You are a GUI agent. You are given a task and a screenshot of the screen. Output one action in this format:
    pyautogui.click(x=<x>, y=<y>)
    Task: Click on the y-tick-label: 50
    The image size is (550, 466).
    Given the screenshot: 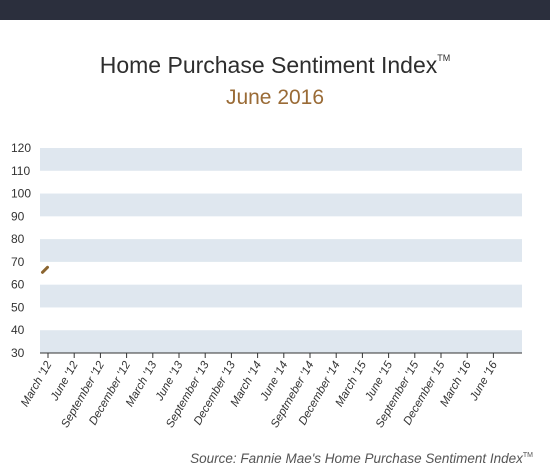 What is the action you would take?
    pyautogui.click(x=18, y=307)
    